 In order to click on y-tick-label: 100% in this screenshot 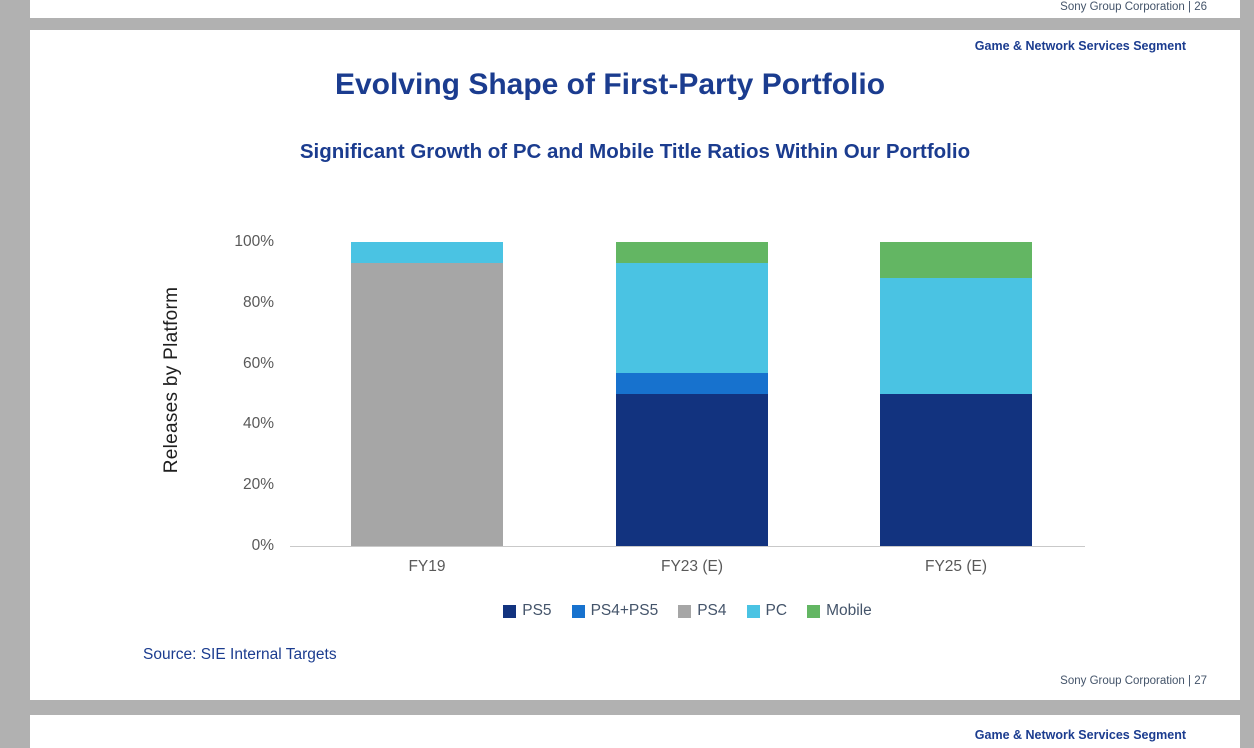, I will do `click(254, 241)`.